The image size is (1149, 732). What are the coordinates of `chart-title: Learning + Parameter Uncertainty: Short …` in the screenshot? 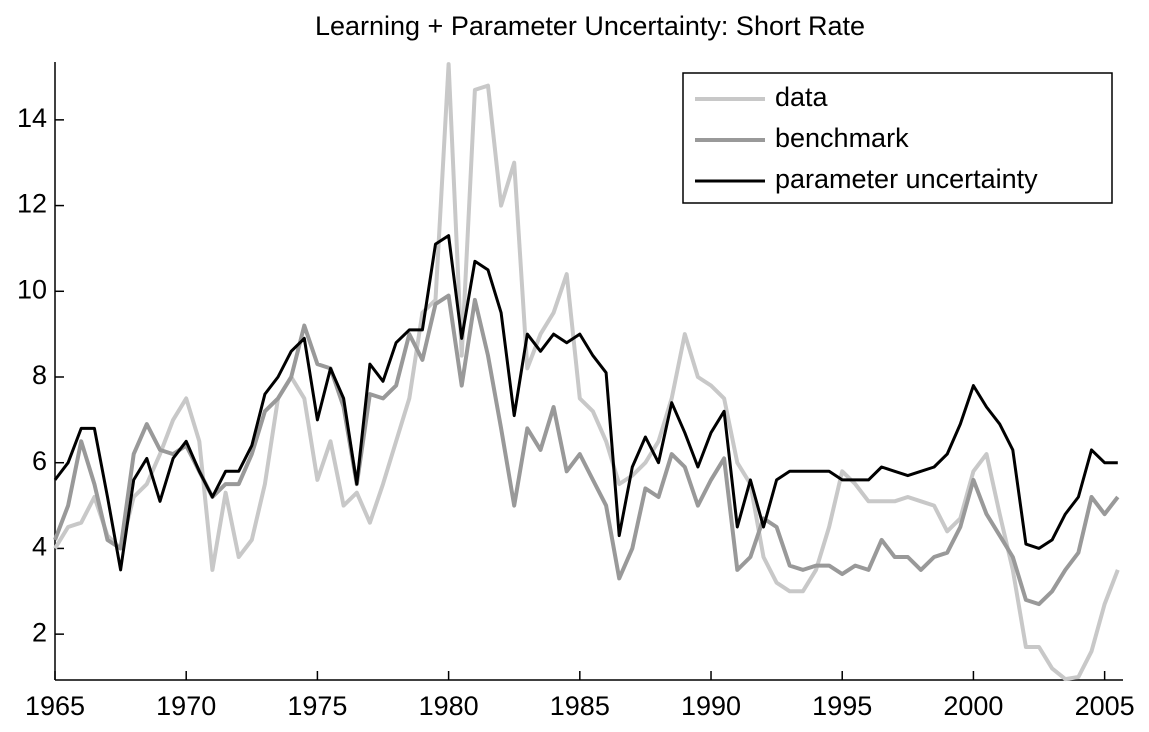 It's located at (590, 26).